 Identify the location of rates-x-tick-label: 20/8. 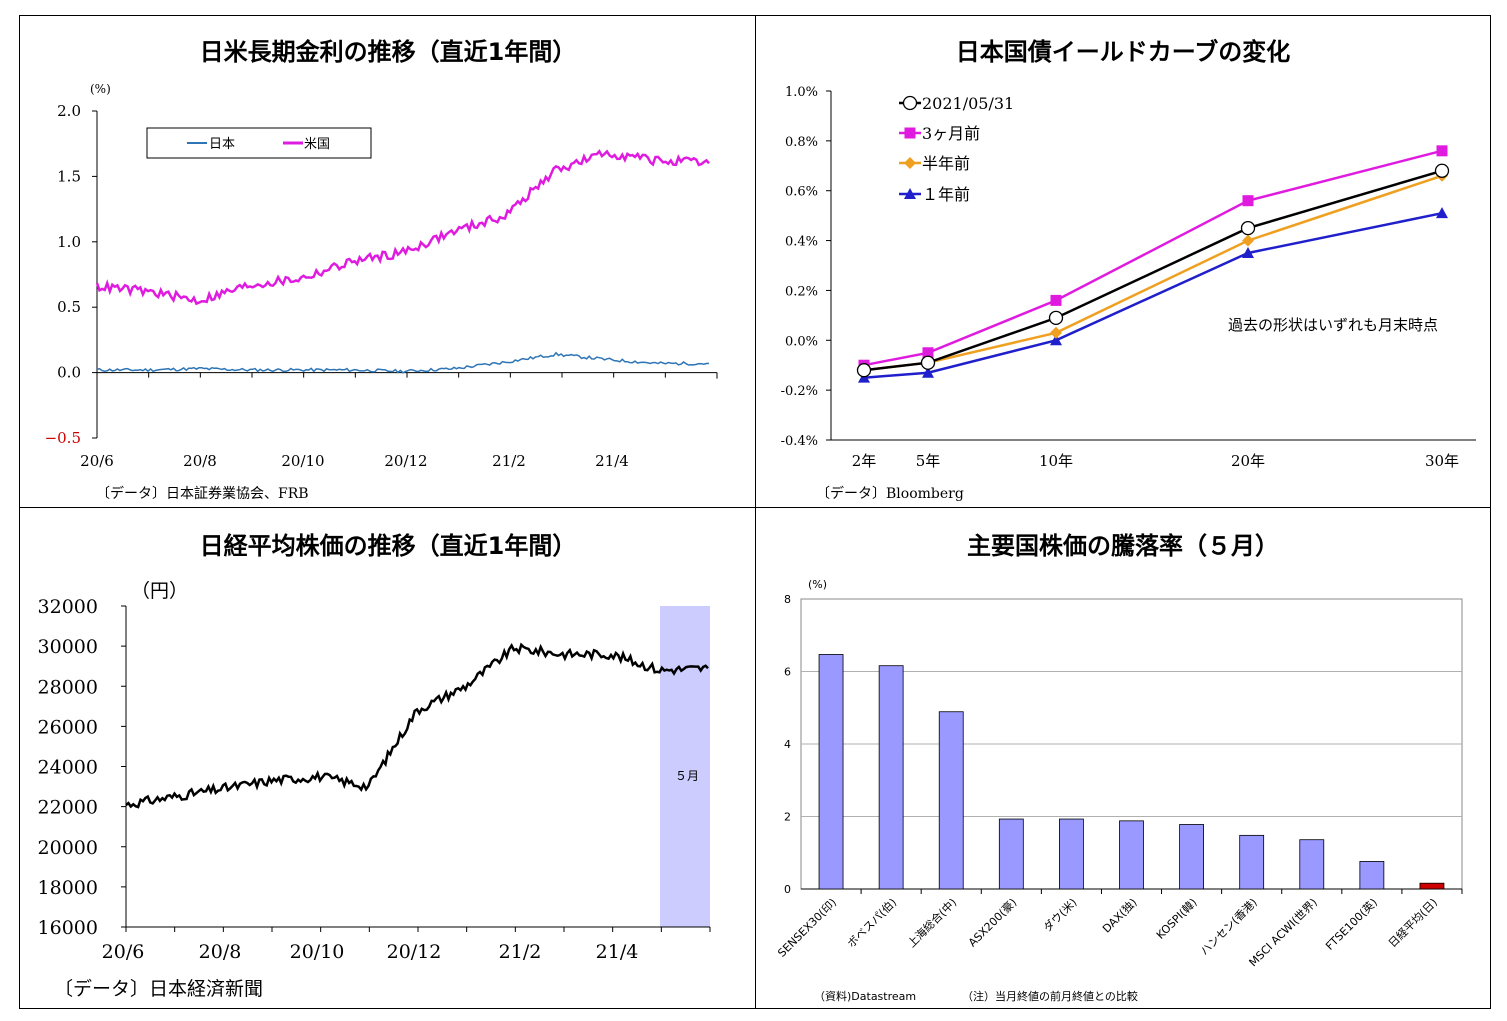
(200, 461).